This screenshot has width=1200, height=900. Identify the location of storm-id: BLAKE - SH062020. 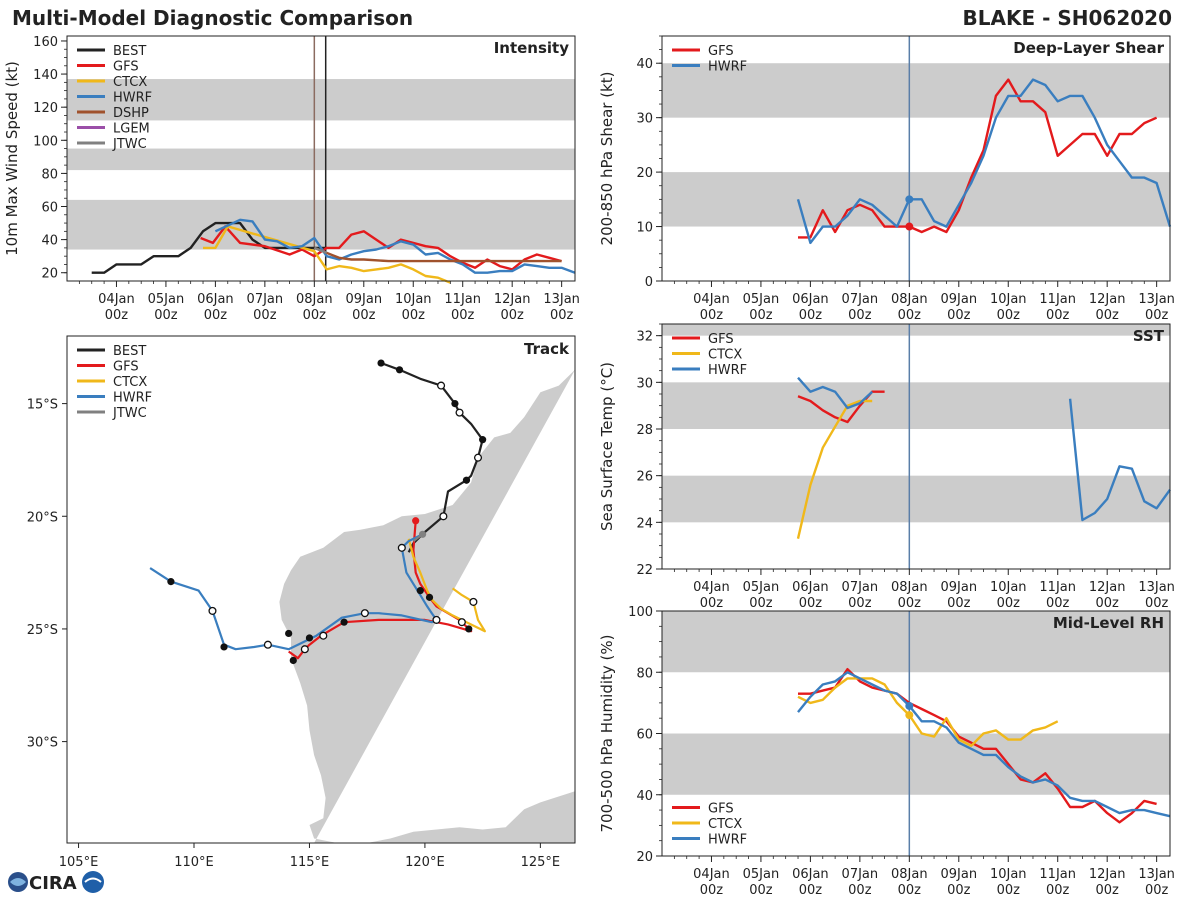
(1067, 18).